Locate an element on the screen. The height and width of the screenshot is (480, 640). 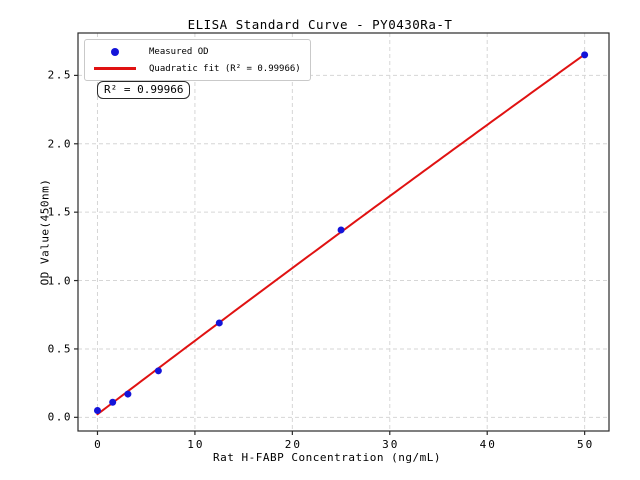
x-tick-label: 0 is located at coordinates (98, 444).